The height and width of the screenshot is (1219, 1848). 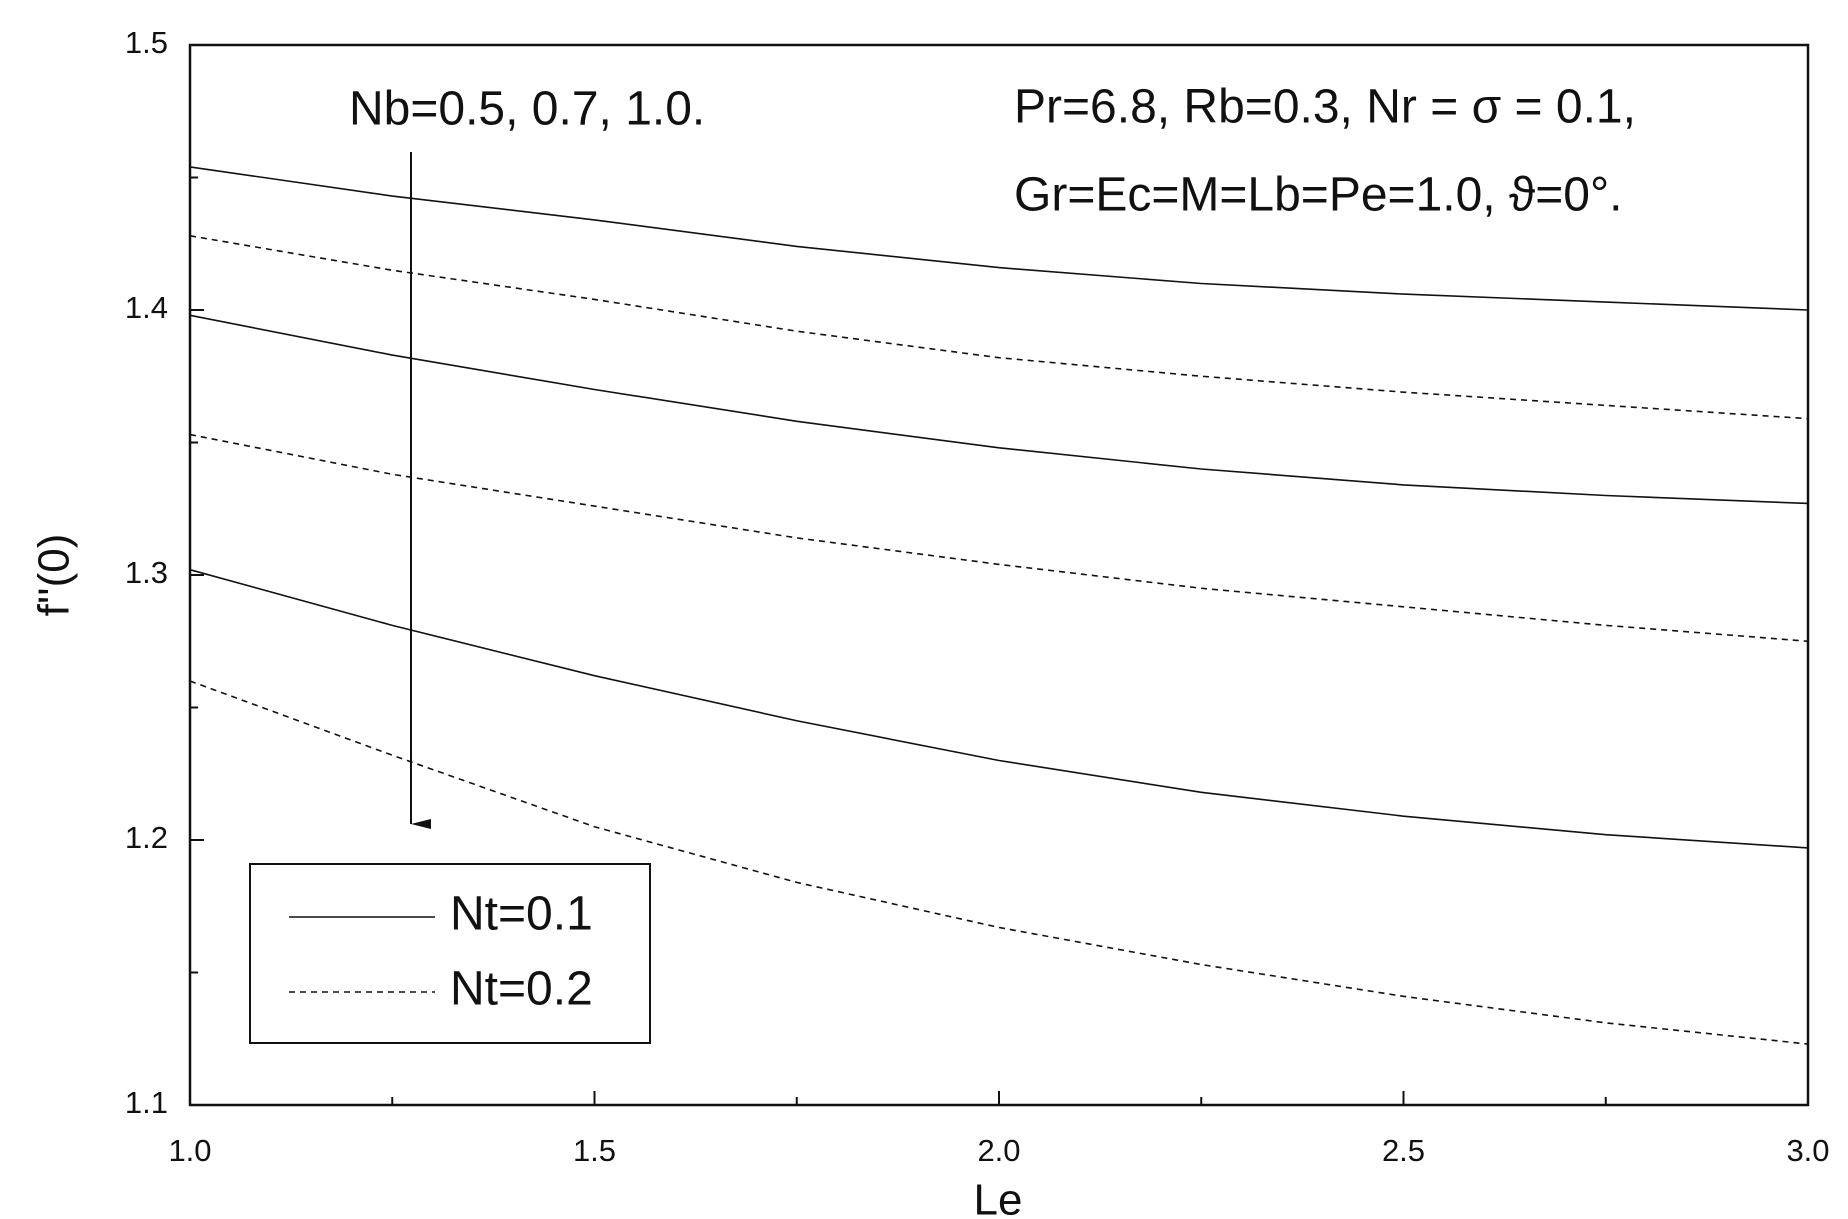 I want to click on annotation: Pr=6.8, Rb=0.3, Nr = σ = 0.1,, so click(x=1325, y=107).